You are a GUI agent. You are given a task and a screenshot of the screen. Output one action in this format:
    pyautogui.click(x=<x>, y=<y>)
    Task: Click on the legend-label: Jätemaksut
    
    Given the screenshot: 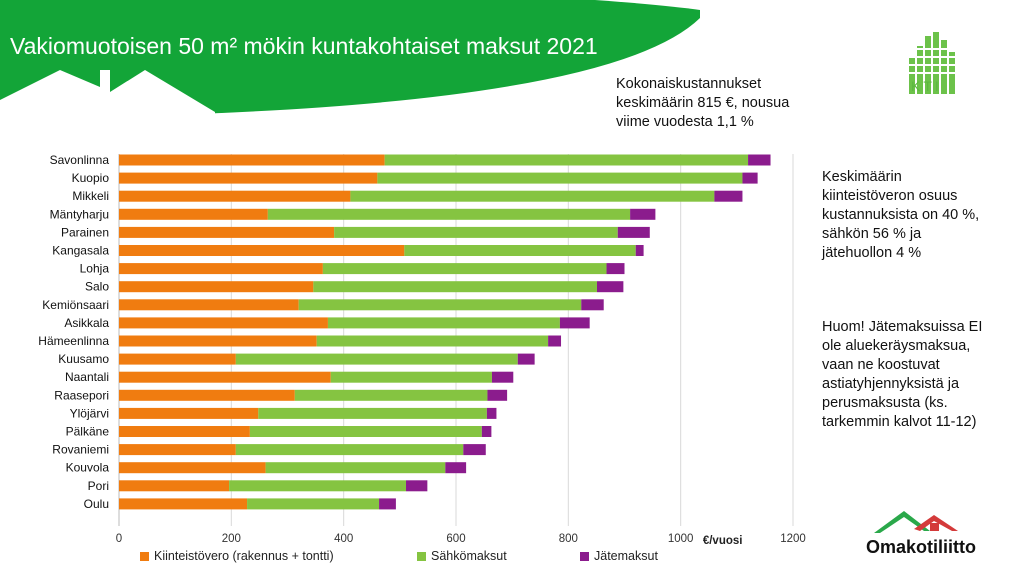 What is the action you would take?
    pyautogui.click(x=626, y=556)
    